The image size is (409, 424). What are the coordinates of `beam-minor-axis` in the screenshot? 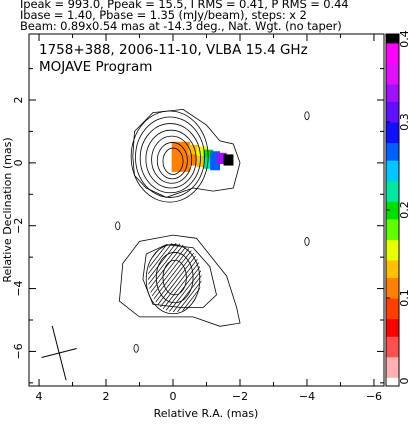 It's located at (59, 353).